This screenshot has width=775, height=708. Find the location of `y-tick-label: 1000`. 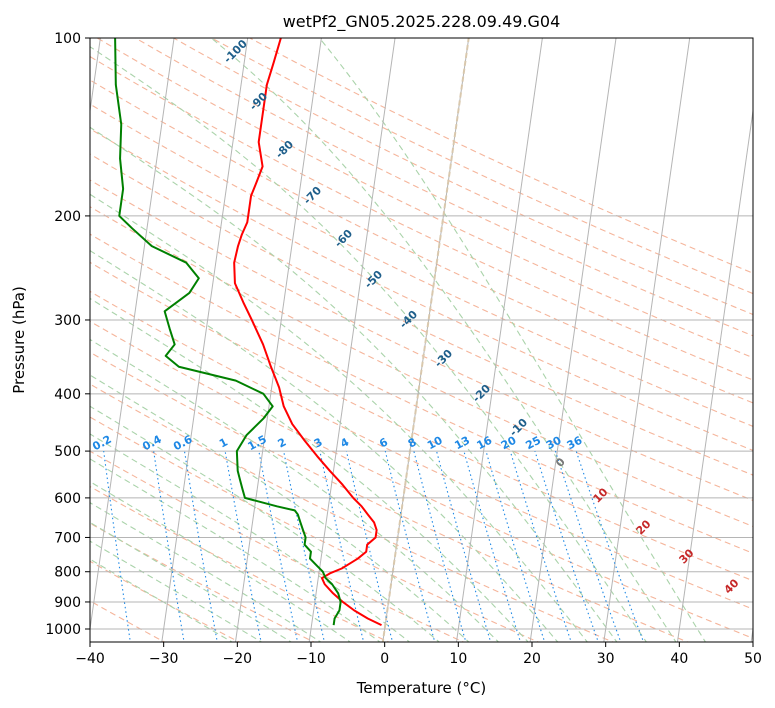

y-tick-label: 1000 is located at coordinates (63, 630).